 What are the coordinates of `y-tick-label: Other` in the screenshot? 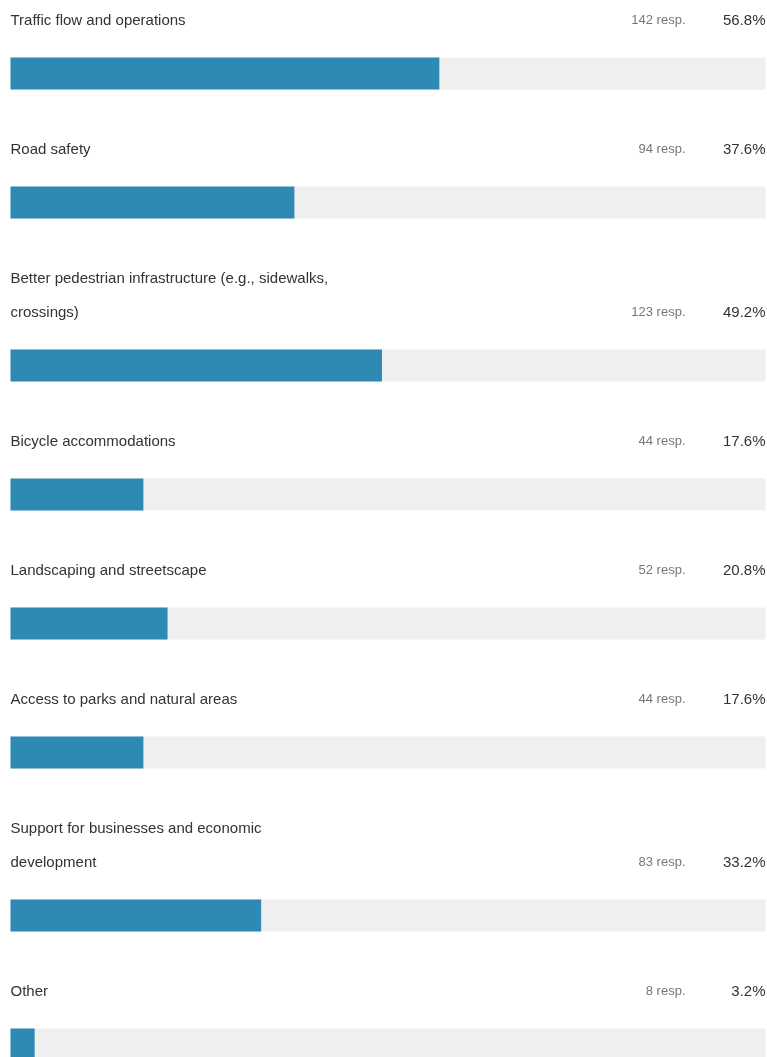 It's located at (29, 990).